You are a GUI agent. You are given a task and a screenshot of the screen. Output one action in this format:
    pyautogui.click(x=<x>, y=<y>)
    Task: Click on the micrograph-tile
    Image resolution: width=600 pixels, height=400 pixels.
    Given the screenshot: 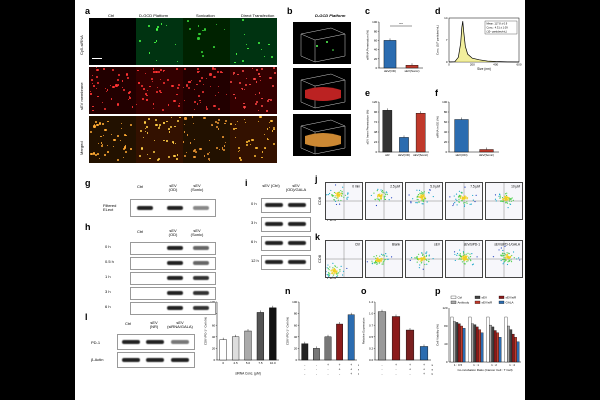 What is the action you would take?
    pyautogui.click(x=159, y=90)
    